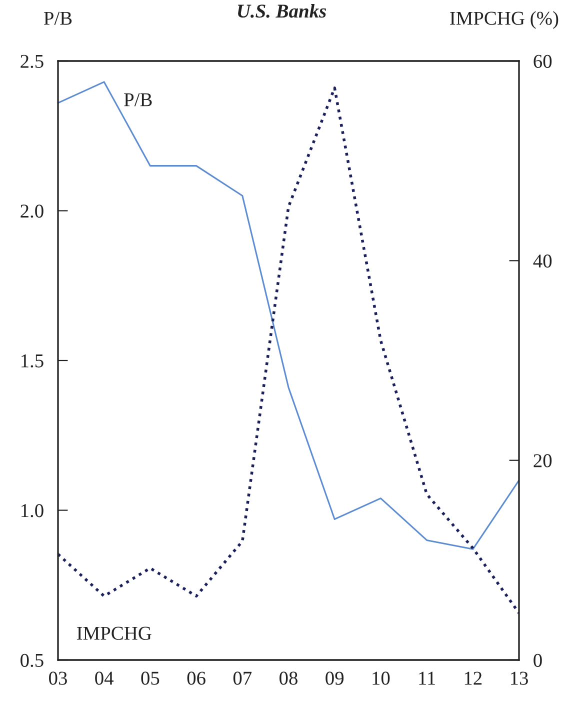  I want to click on series-label: IMPCHG, so click(114, 633).